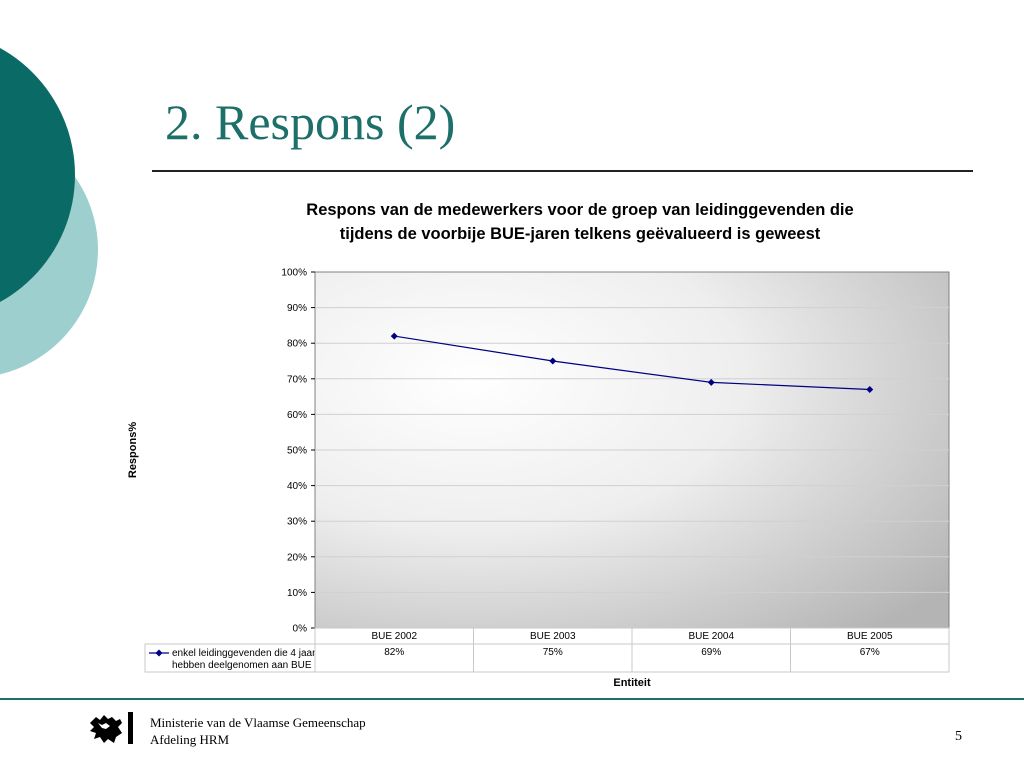 The width and height of the screenshot is (1024, 768). Describe the element at coordinates (310, 122) in the screenshot. I see `slide-title: 2. Respons (2)` at that location.